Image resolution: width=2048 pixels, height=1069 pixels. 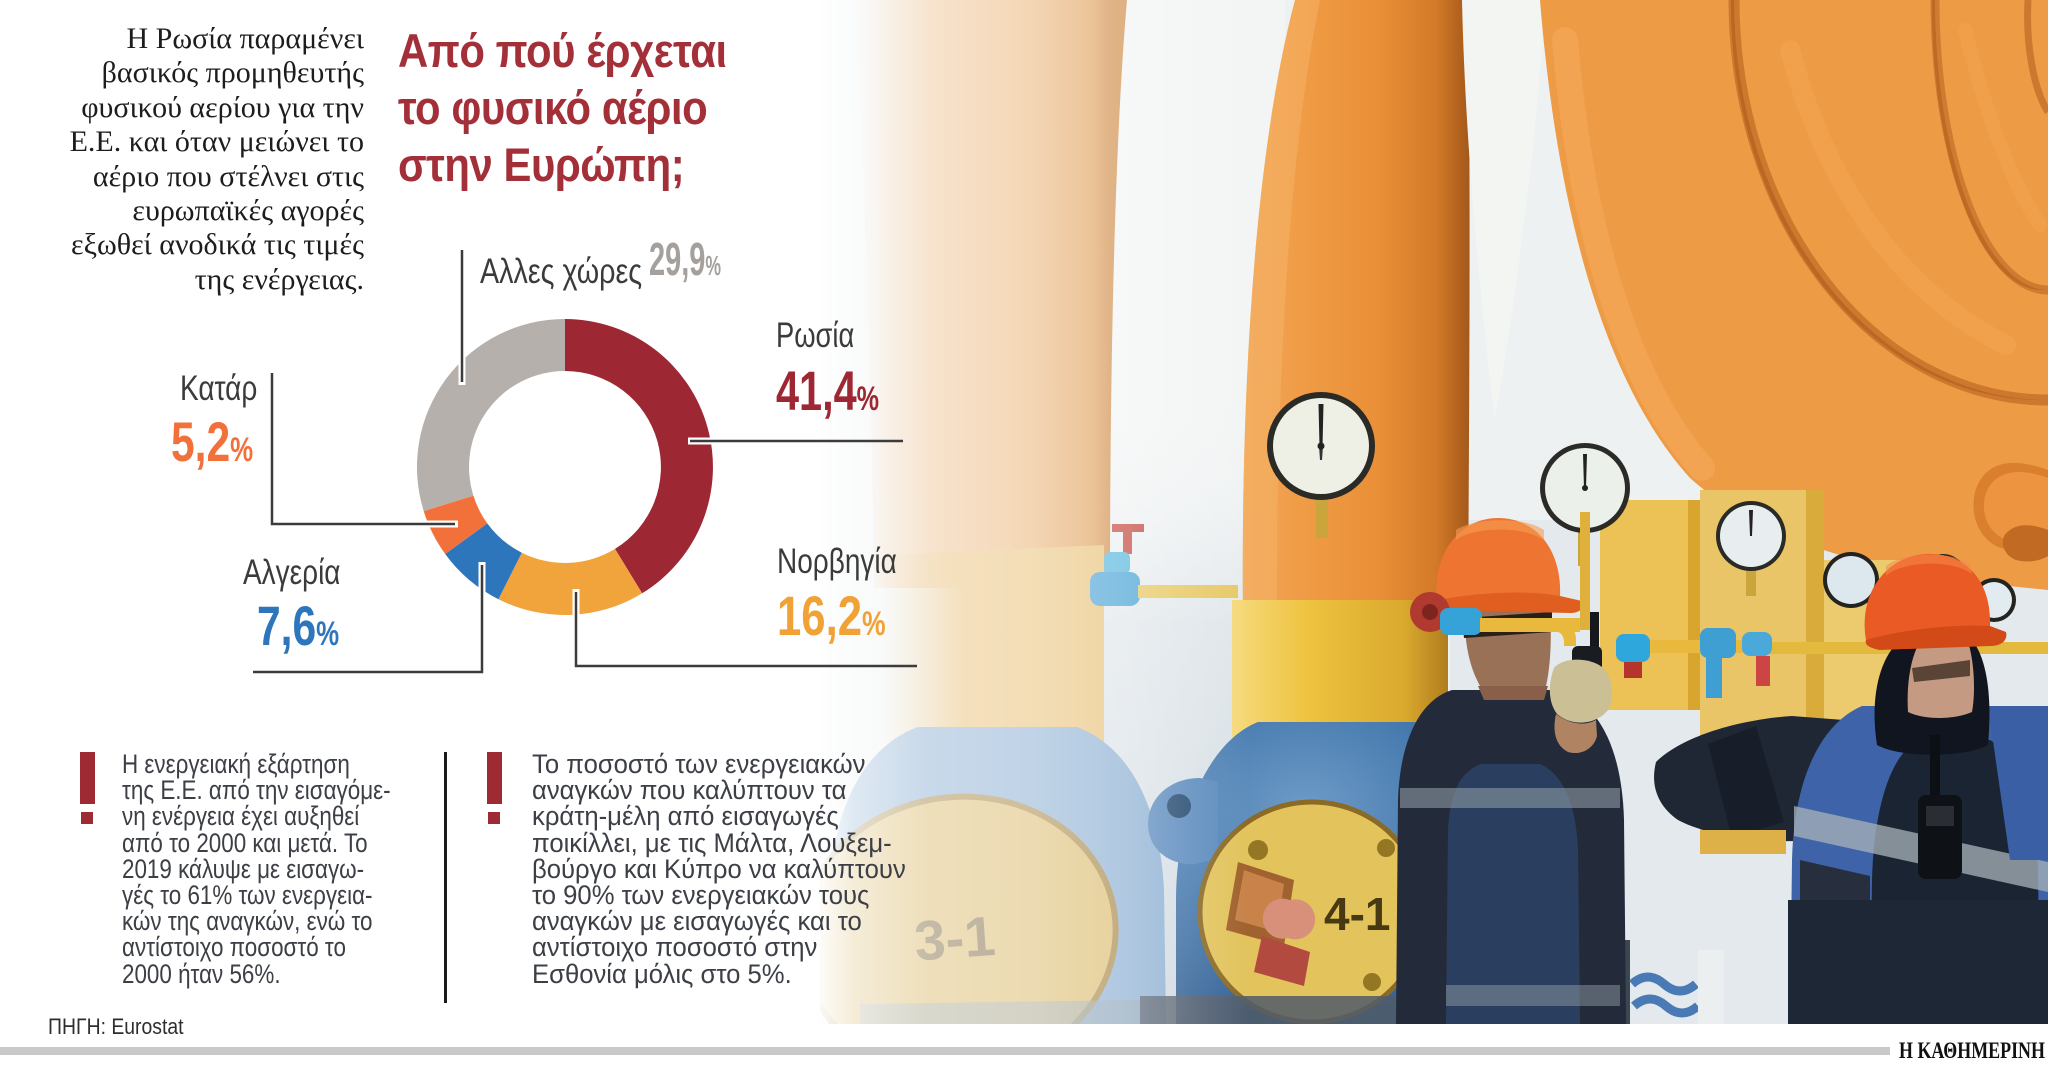 I want to click on svg-text: 4-1, so click(x=1357, y=914).